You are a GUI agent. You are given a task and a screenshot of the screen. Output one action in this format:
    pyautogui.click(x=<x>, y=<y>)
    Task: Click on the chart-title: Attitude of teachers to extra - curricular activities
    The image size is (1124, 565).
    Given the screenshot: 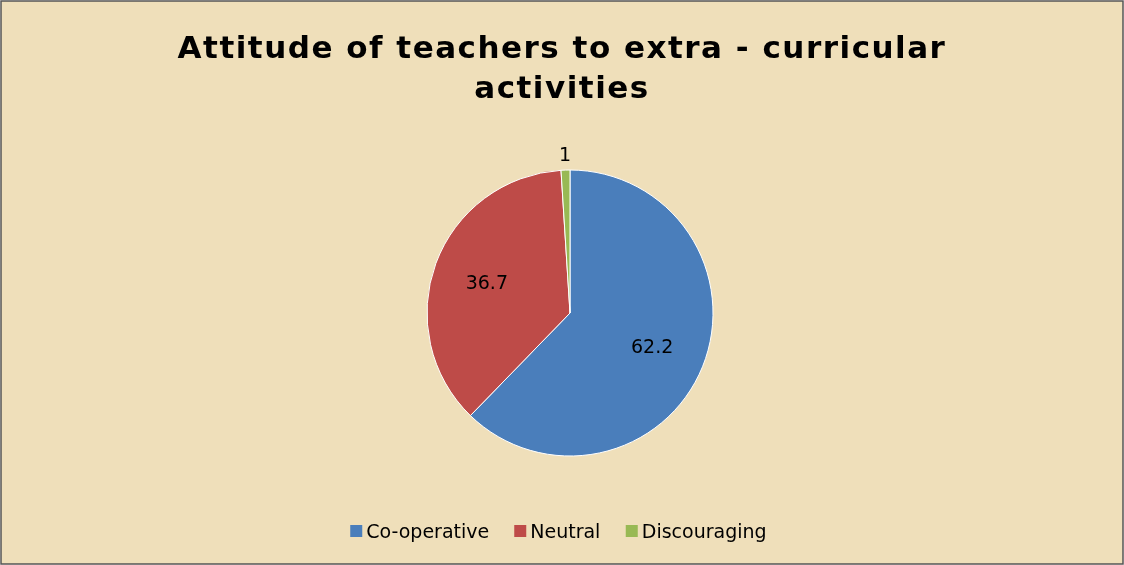 What is the action you would take?
    pyautogui.click(x=562, y=67)
    